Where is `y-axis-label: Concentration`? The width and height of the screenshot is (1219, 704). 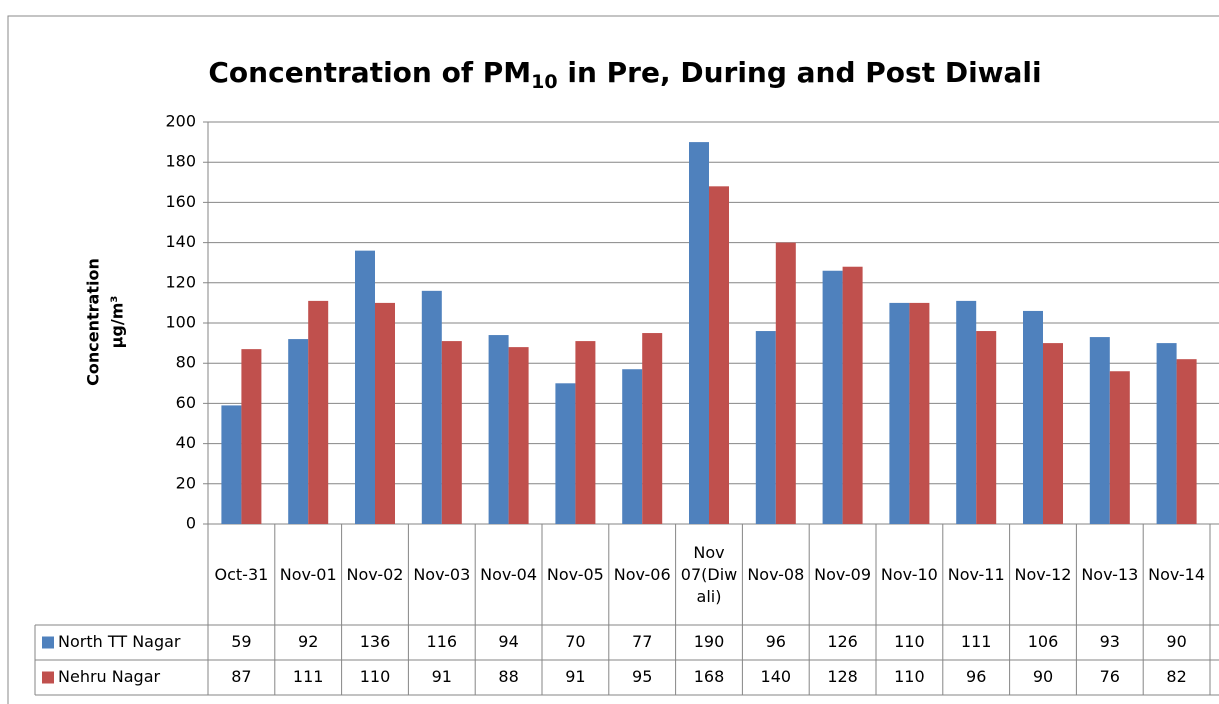
y-axis-label: Concentration is located at coordinates (93, 322).